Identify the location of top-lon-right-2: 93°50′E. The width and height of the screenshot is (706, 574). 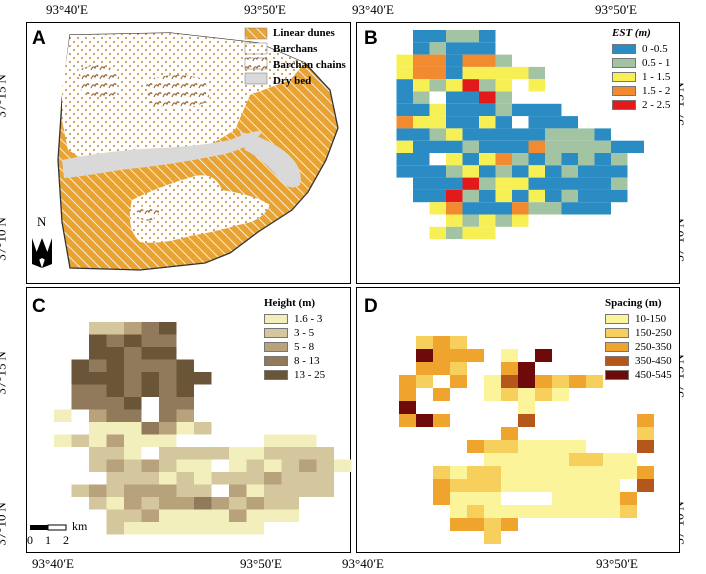
(616, 9).